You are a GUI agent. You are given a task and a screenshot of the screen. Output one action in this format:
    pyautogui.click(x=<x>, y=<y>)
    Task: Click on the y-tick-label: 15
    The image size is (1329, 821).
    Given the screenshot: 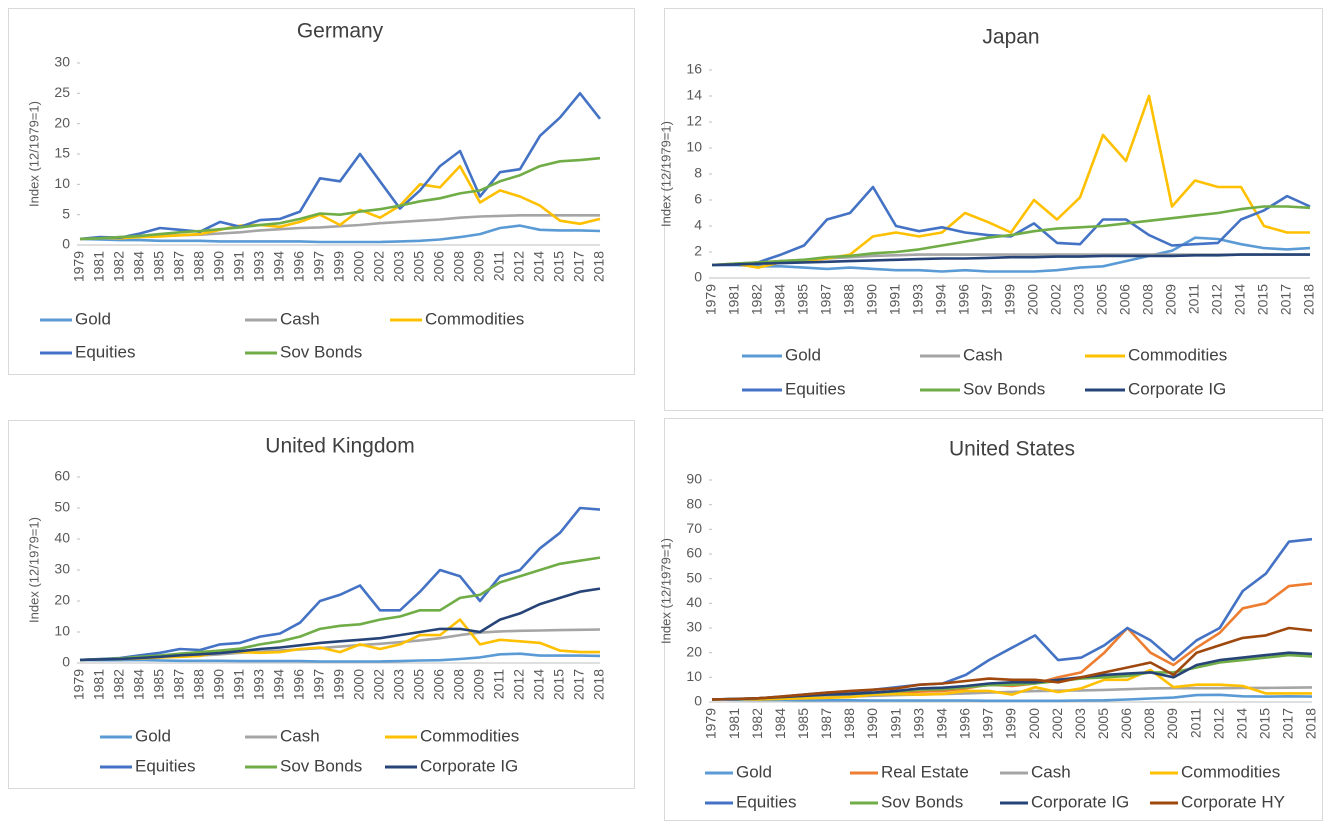 What is the action you would take?
    pyautogui.click(x=62, y=153)
    